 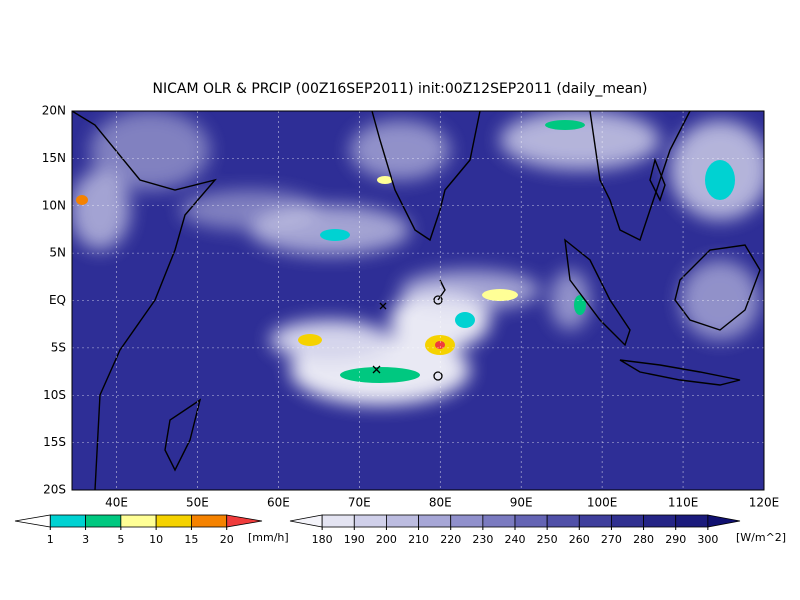 I want to click on x-tick-label: 90E, so click(x=521, y=503).